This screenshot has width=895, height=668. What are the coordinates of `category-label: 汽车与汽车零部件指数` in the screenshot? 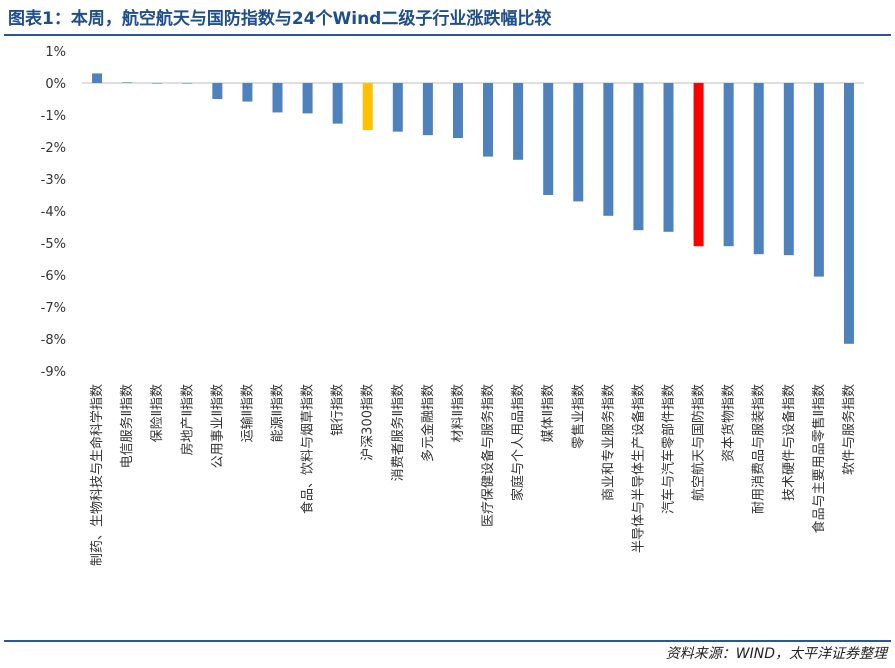 It's located at (669, 449).